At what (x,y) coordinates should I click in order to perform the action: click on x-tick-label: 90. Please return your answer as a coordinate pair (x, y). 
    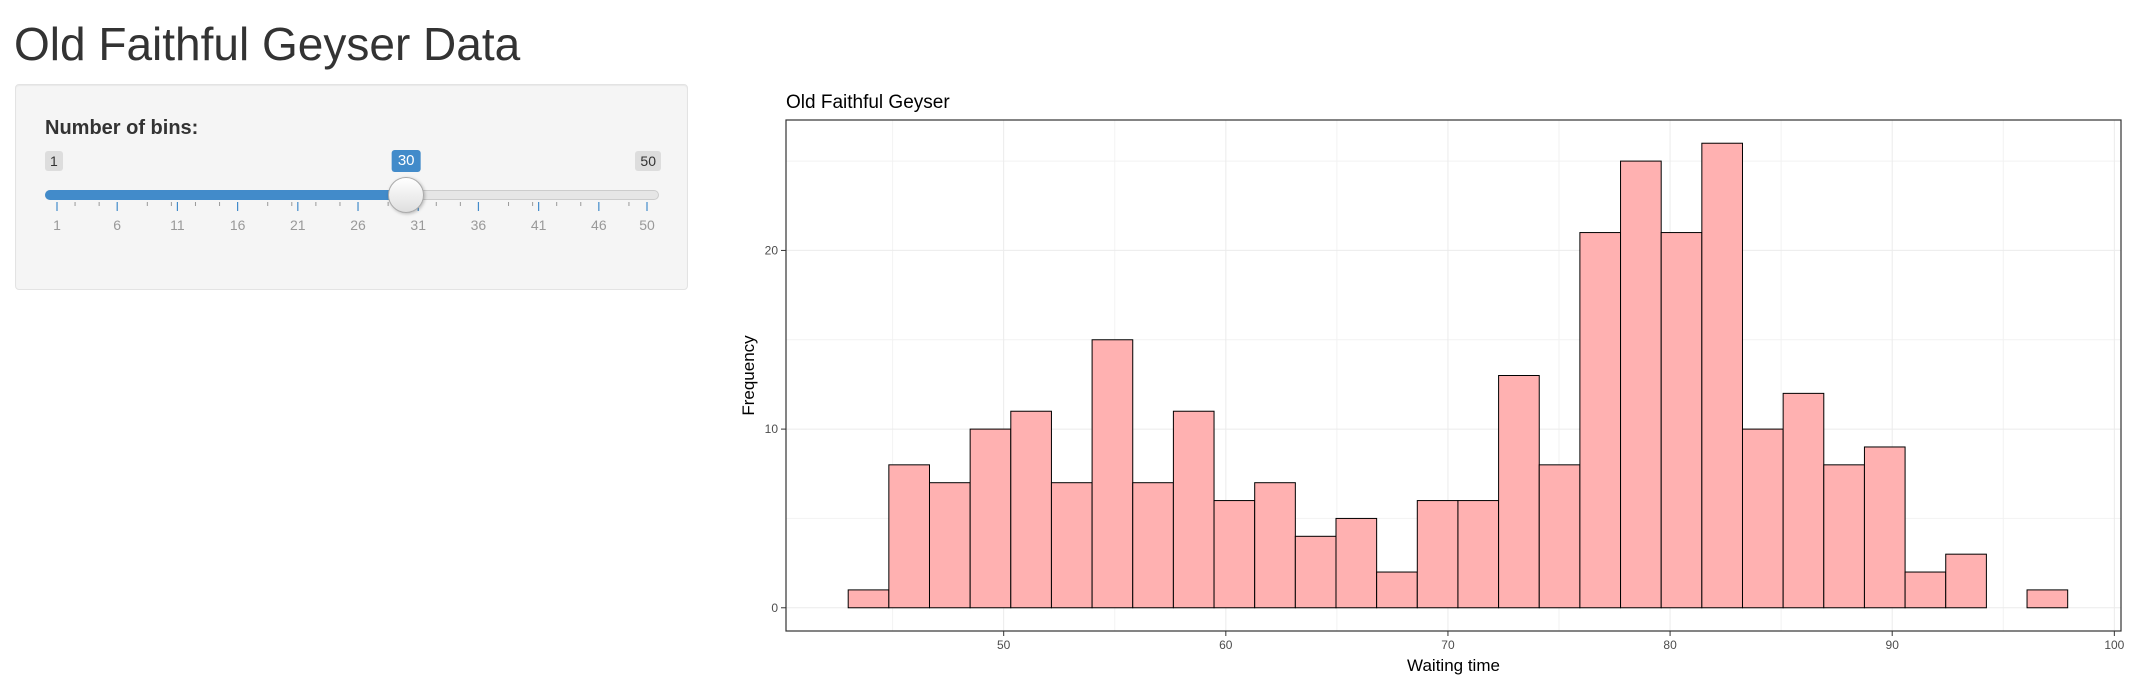
    Looking at the image, I should click on (1893, 645).